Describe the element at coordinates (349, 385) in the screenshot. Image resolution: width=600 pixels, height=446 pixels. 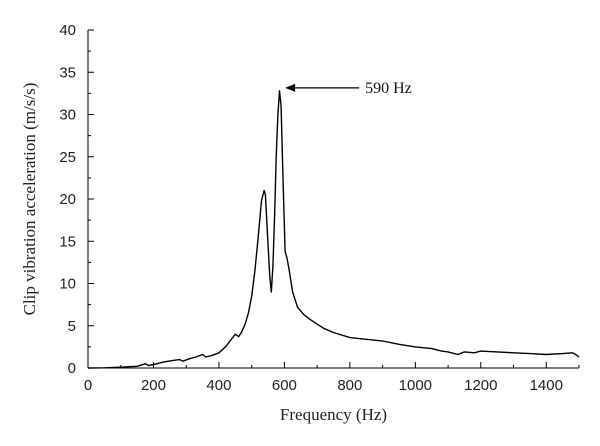
I see `x-tick-label: 800` at that location.